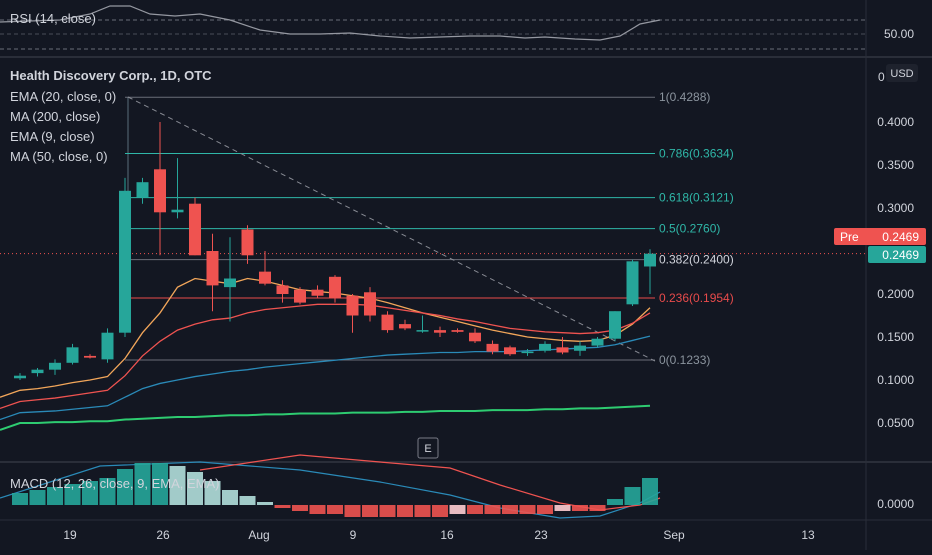 This screenshot has height=555, width=932. I want to click on indicator-legend-item: EMA (9, close), so click(52, 136).